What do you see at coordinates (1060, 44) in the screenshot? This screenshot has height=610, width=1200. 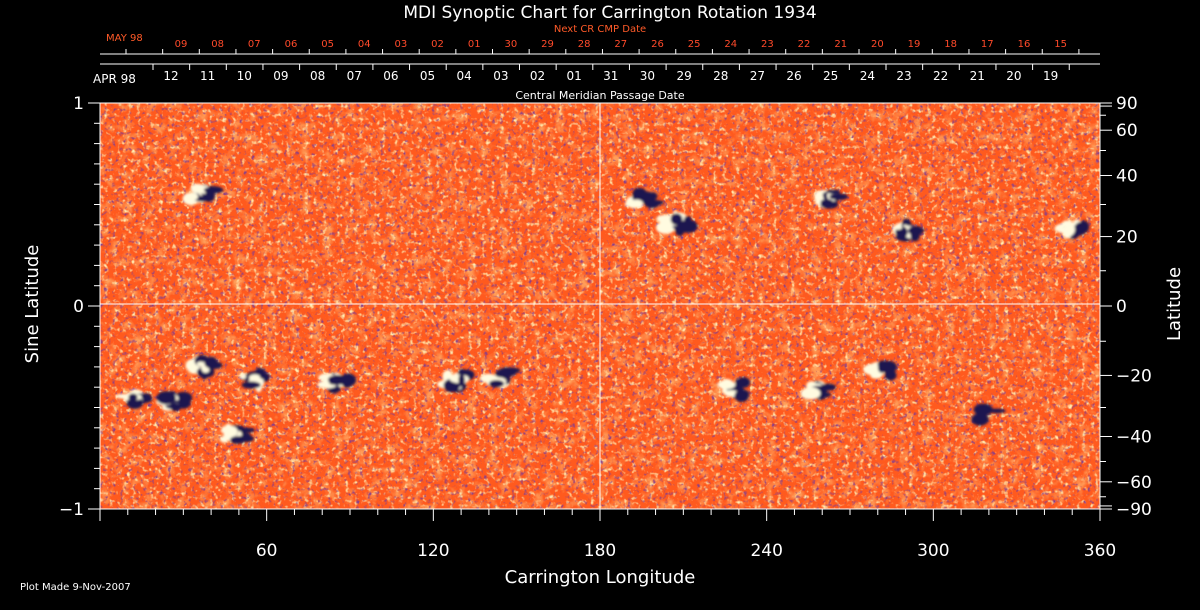 I see `next-cr-date: 15` at bounding box center [1060, 44].